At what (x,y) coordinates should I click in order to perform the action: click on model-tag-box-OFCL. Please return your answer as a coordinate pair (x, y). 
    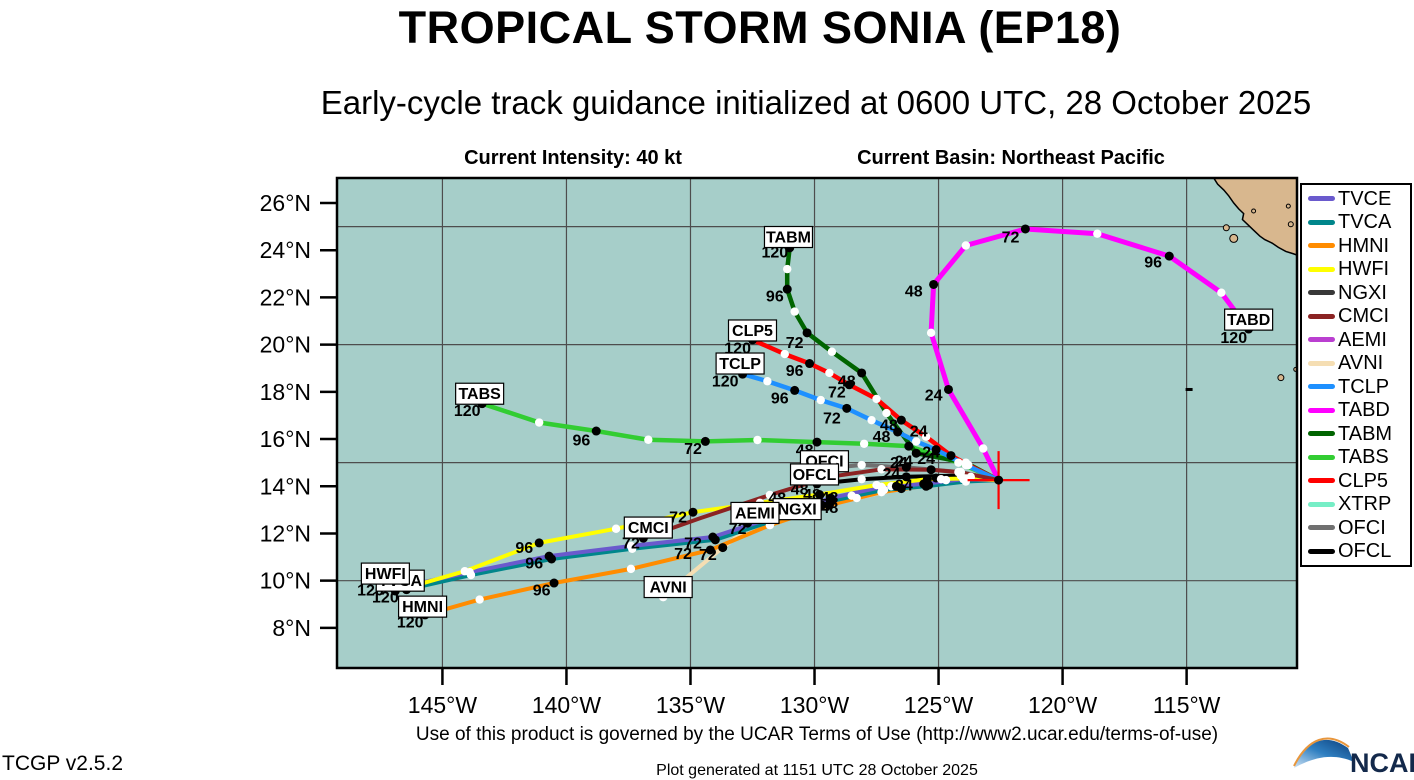
    Looking at the image, I should click on (814, 474).